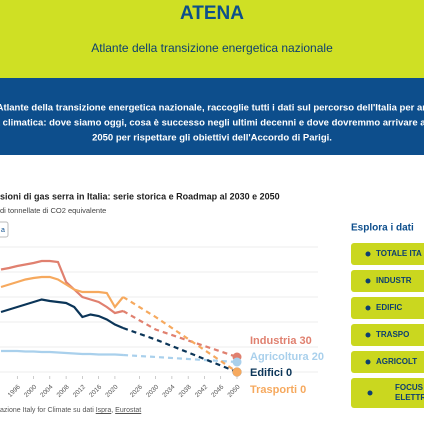  Describe the element at coordinates (233, 390) in the screenshot. I see `x-tick-label: 2050` at that location.